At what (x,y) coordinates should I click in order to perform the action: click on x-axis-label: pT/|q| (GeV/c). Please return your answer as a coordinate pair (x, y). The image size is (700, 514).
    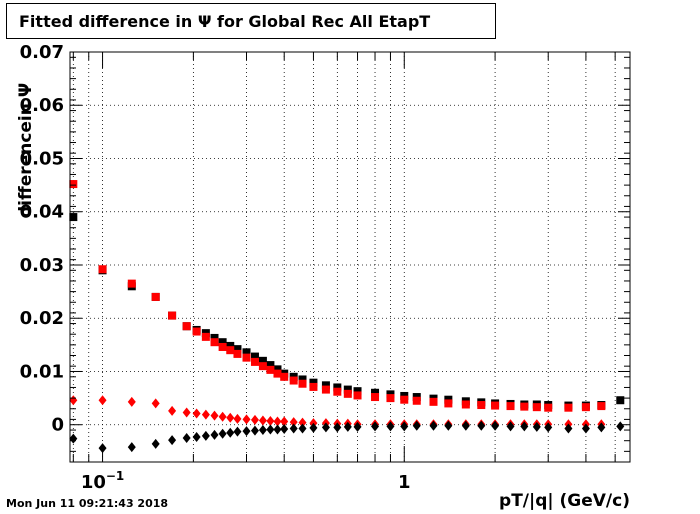
    Looking at the image, I should click on (564, 501).